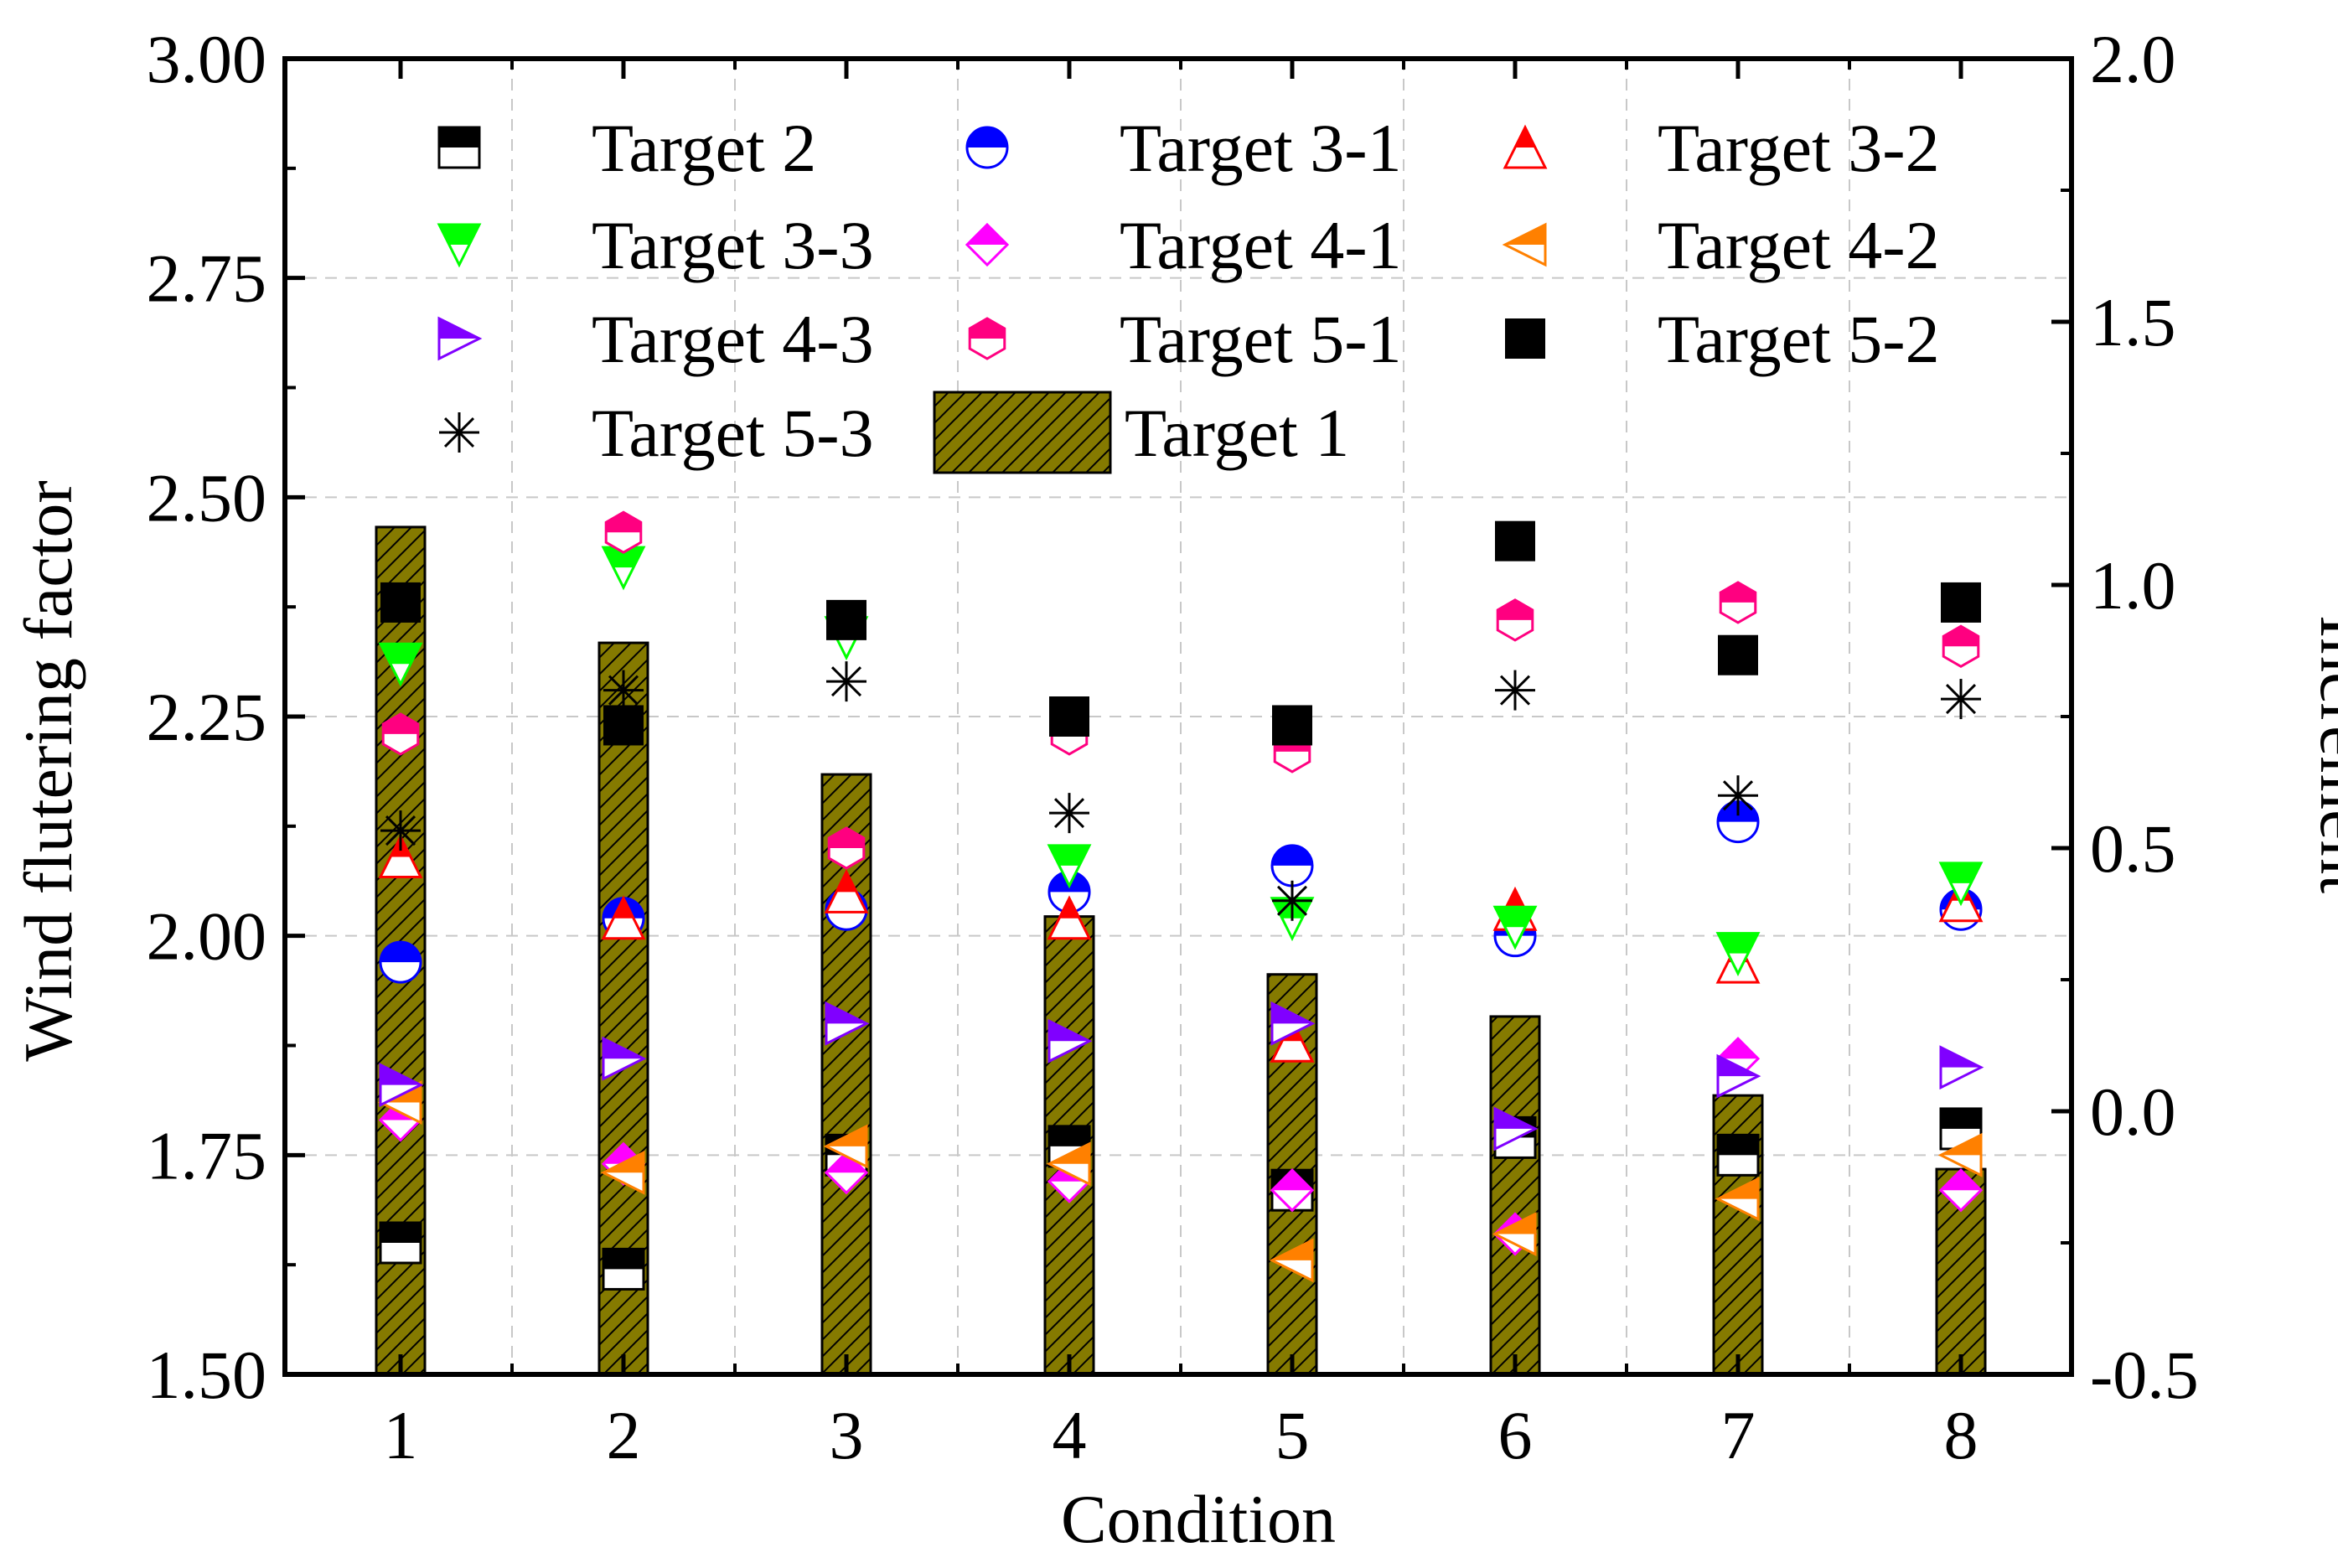  Describe the element at coordinates (2133, 585) in the screenshot. I see `y2-tick-label: 1.0` at that location.